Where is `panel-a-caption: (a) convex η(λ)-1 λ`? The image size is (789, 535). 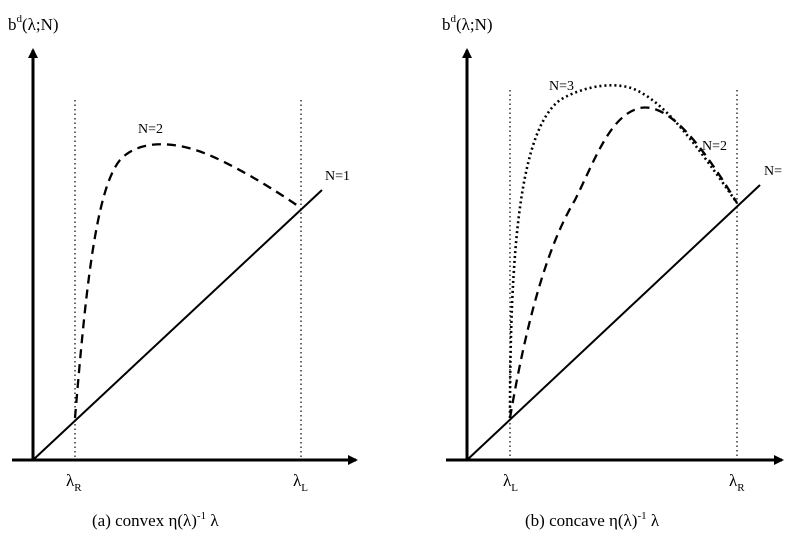 panel-a-caption: (a) convex η(λ)-1 λ is located at coordinates (155, 520).